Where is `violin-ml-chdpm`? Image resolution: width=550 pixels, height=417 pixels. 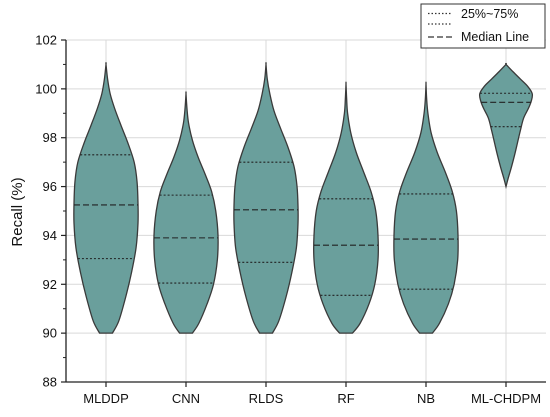
violin-ml-chdpm is located at coordinates (506, 126).